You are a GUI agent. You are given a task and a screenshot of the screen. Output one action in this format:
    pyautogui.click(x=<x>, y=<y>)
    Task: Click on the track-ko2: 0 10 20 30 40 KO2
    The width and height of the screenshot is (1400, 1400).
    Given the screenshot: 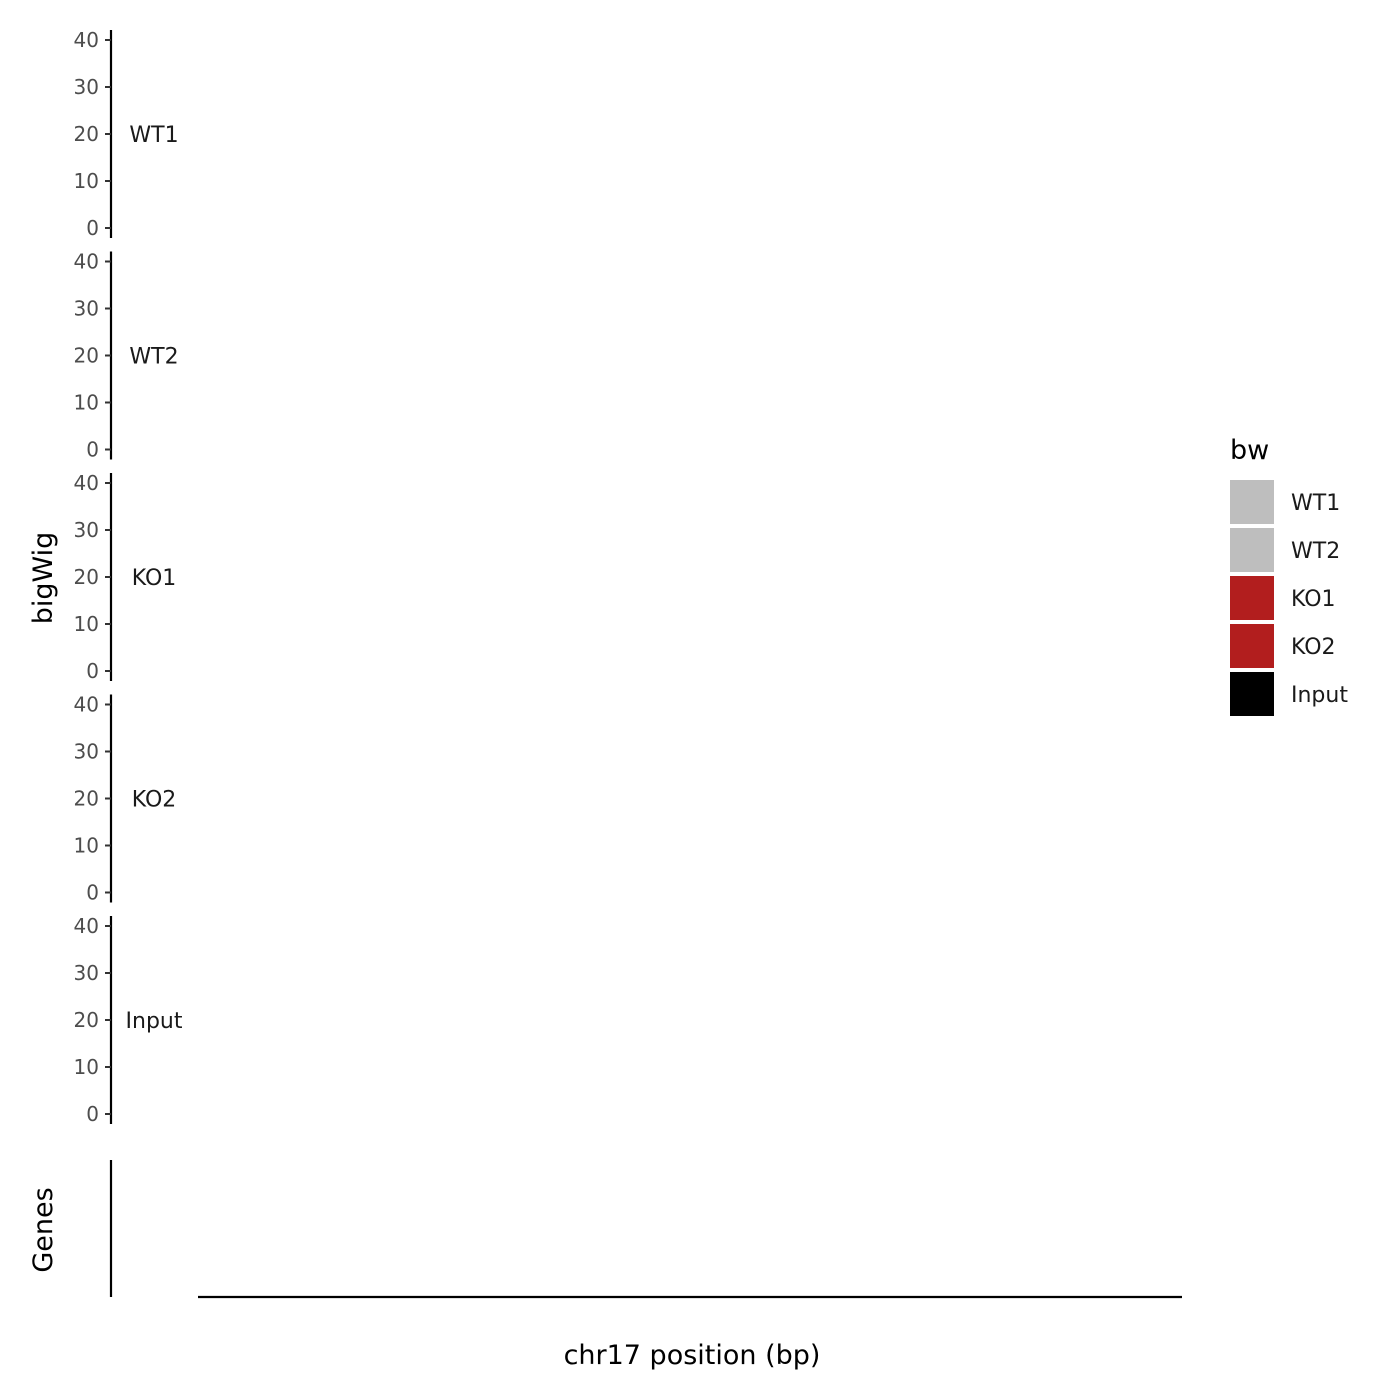 What is the action you would take?
    pyautogui.click(x=125, y=799)
    